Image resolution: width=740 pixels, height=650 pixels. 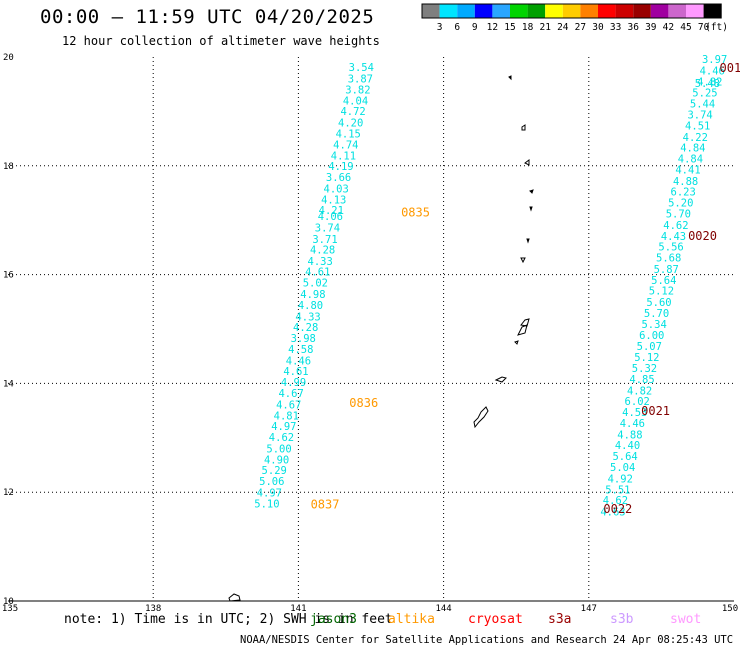 What do you see at coordinates (8, 167) in the screenshot?
I see `lat-tick-label: 18` at bounding box center [8, 167].